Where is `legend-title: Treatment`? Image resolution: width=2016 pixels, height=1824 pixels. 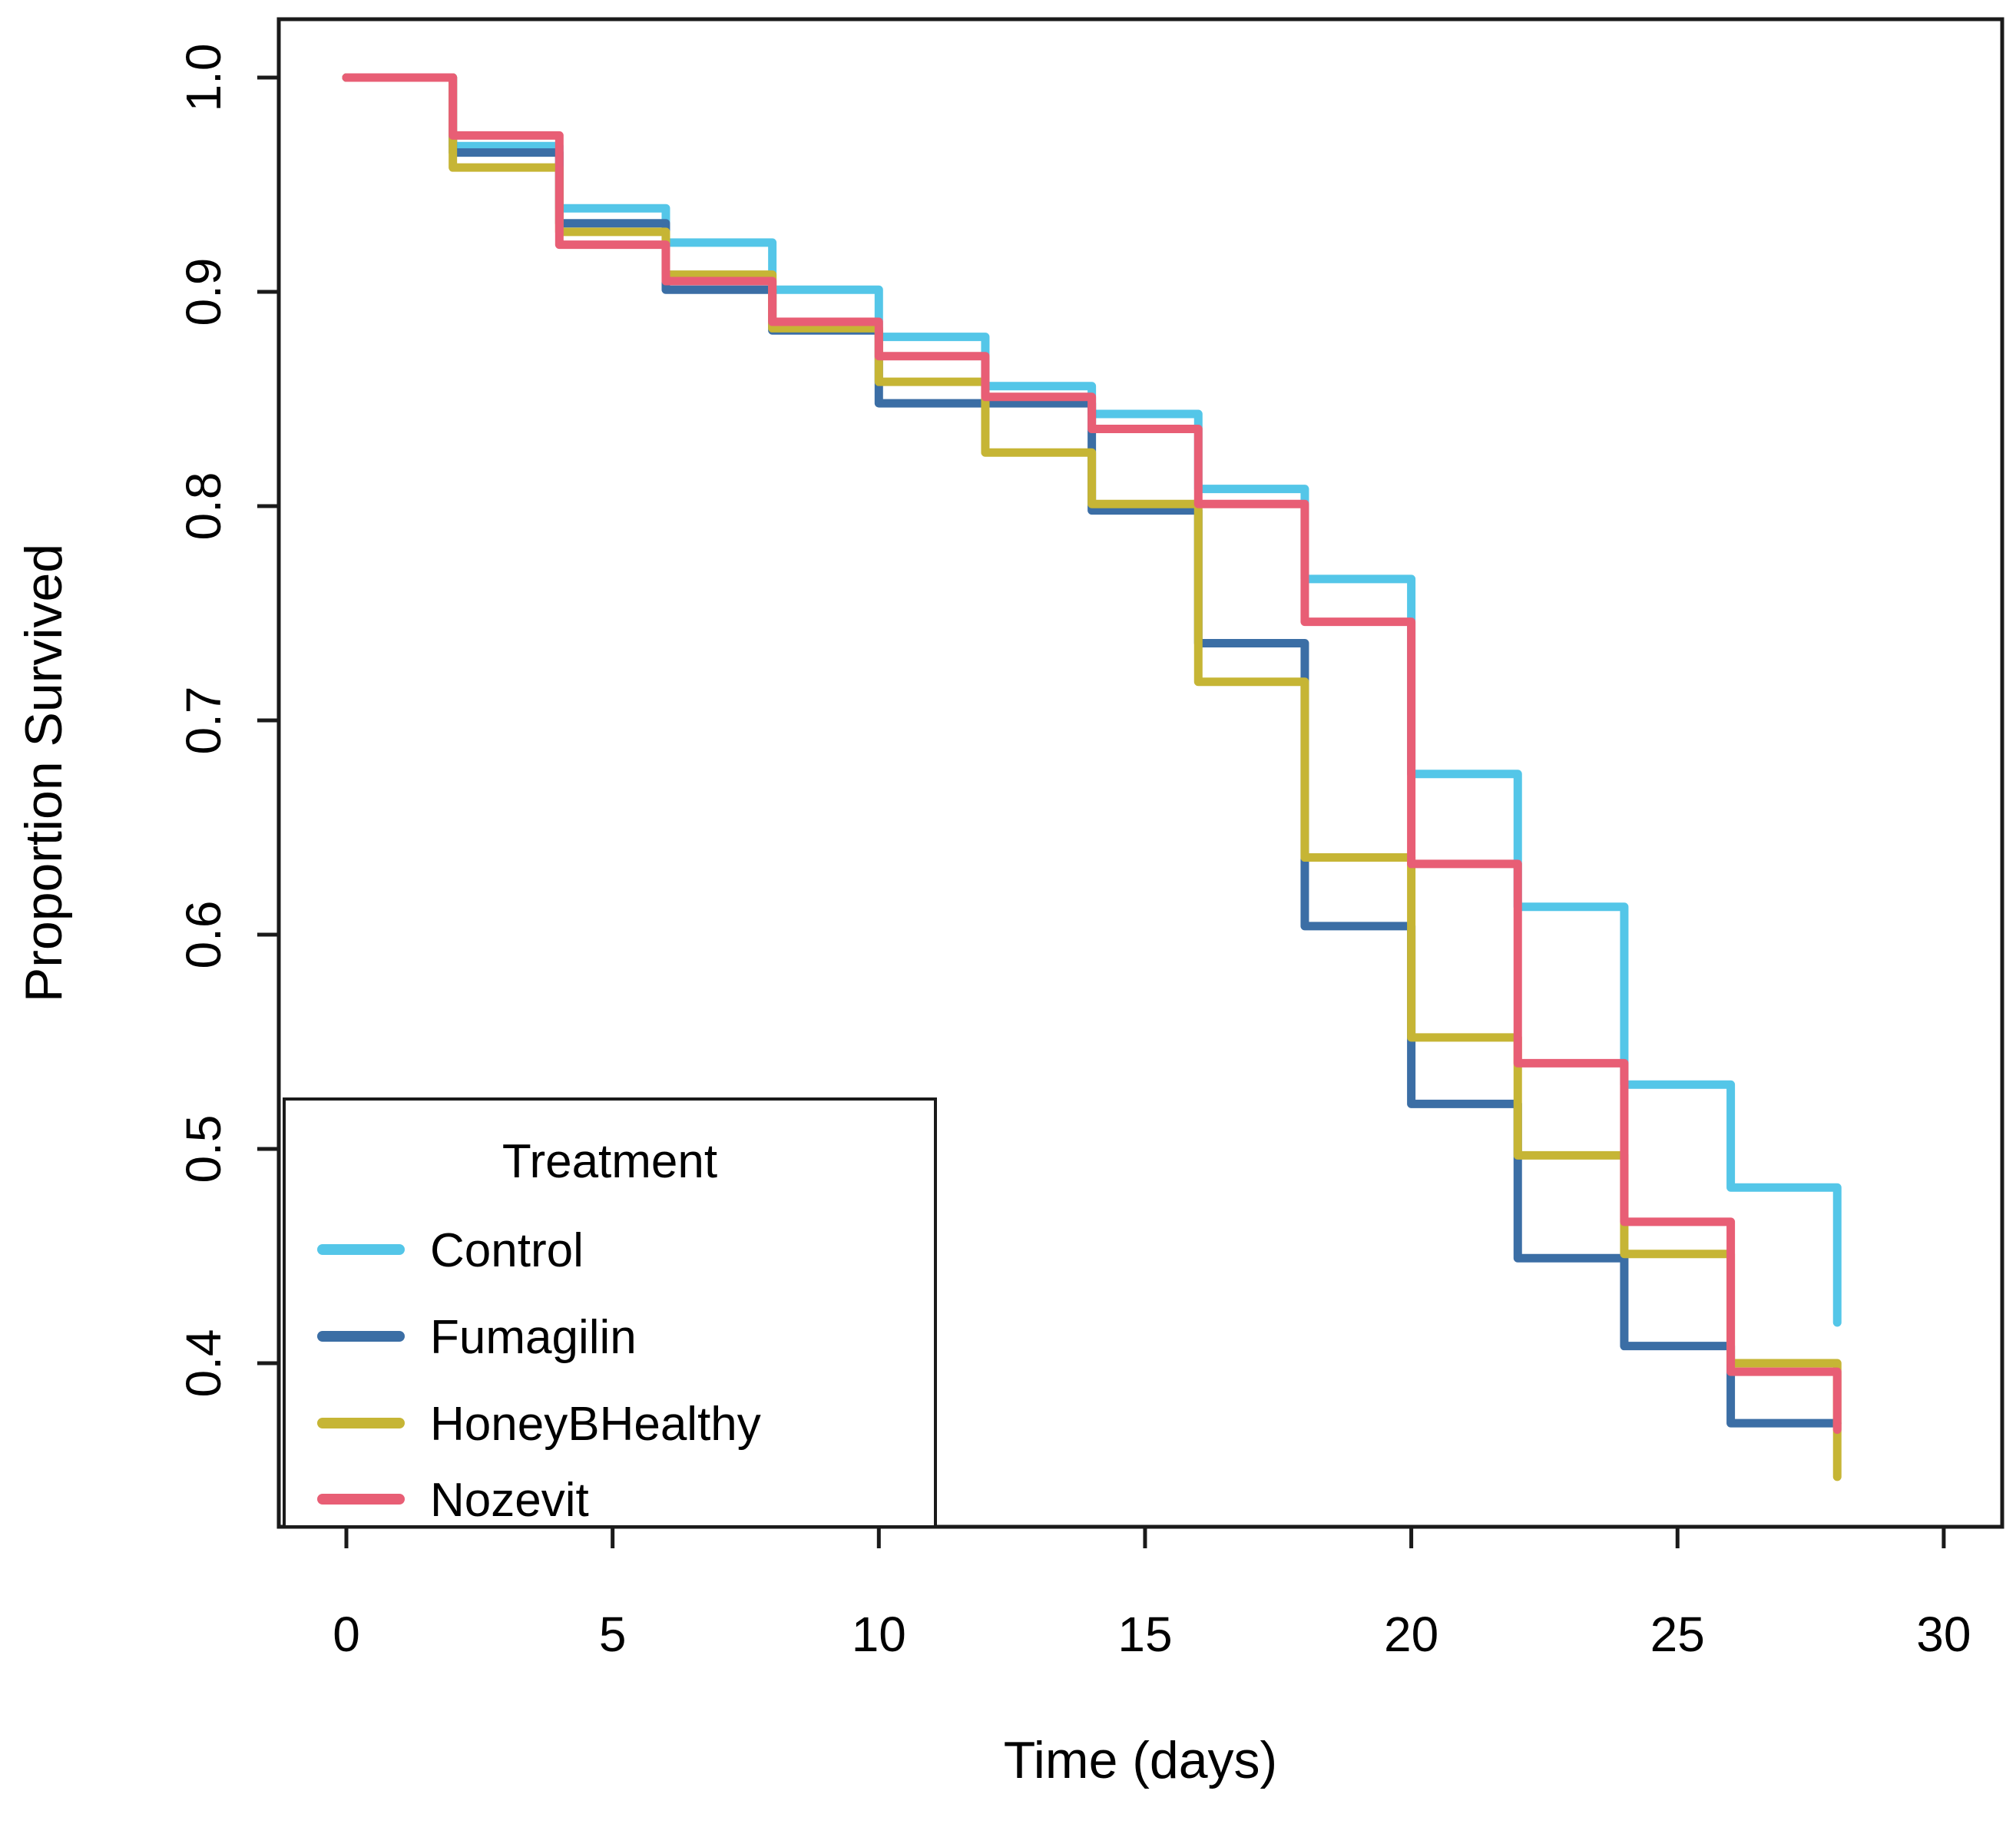 legend-title: Treatment is located at coordinates (609, 1161).